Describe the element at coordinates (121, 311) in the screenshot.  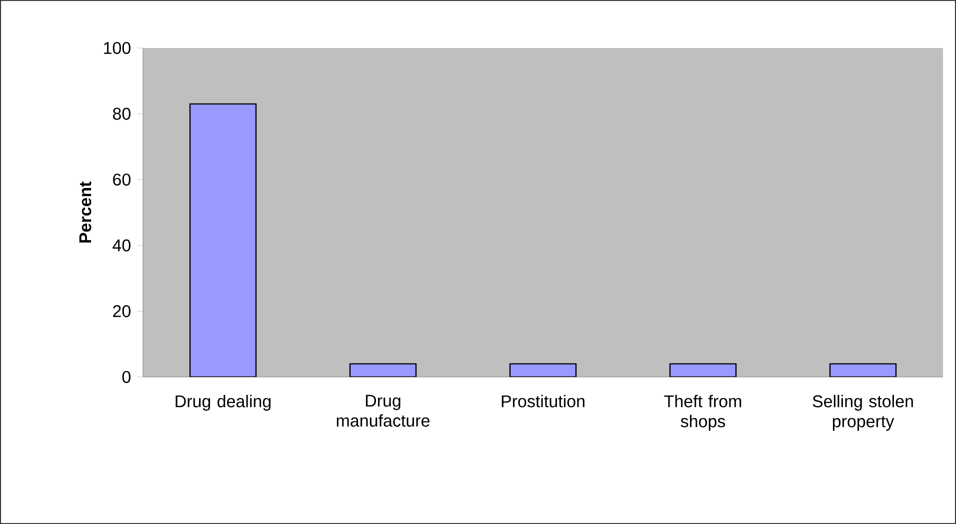
I see `y-tick-label: 20` at that location.